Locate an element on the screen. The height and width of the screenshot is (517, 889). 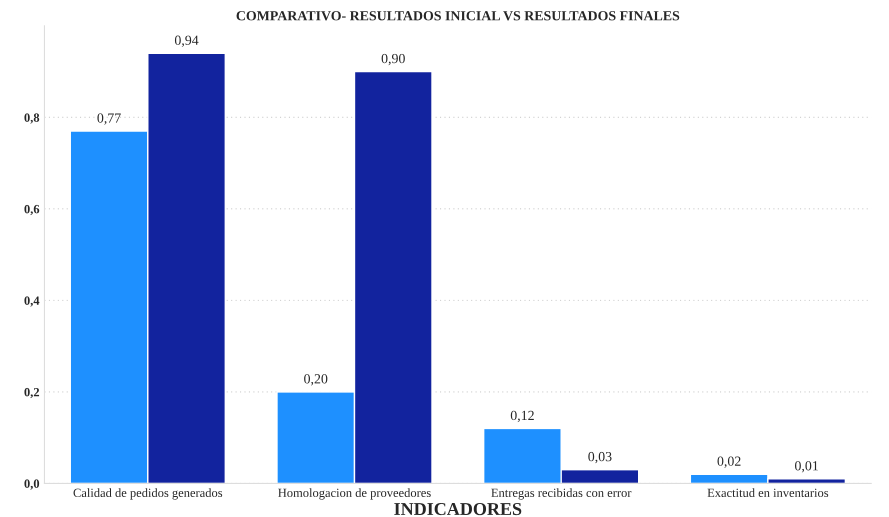
data-label: 0,12 is located at coordinates (522, 416).